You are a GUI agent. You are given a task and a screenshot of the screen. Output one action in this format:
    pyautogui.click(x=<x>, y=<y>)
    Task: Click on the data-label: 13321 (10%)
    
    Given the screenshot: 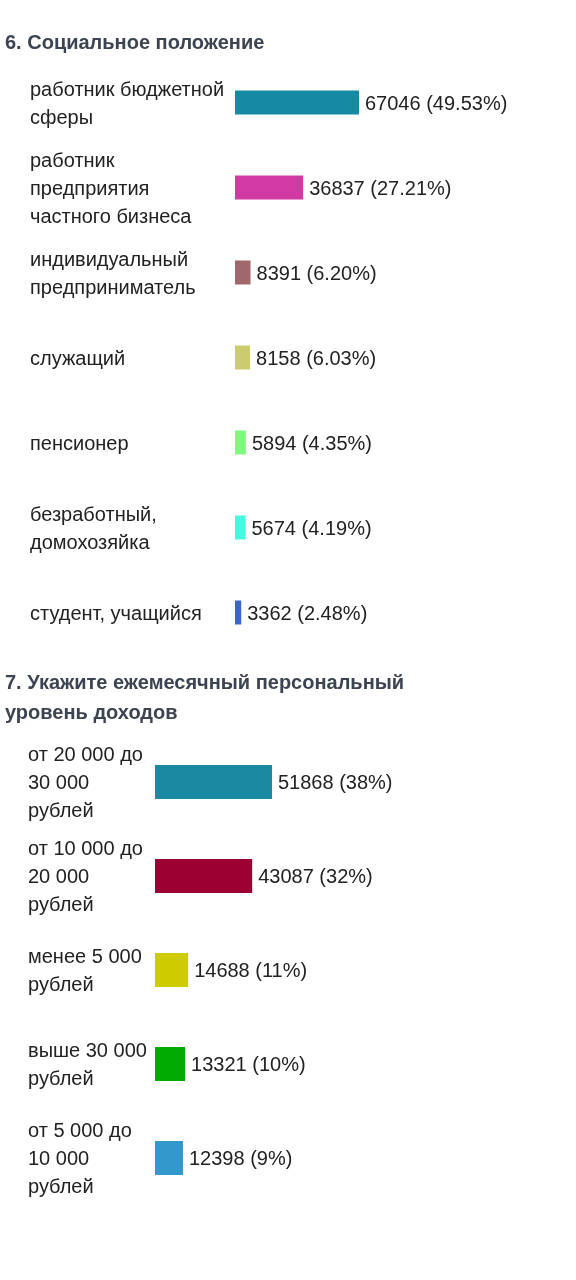 What is the action you would take?
    pyautogui.click(x=248, y=1064)
    